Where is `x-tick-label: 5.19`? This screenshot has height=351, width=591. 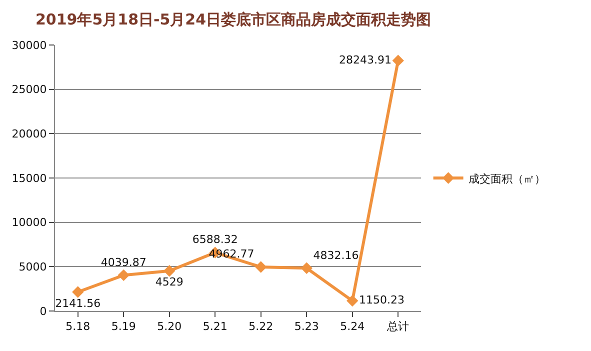 x-tick-label: 5.19 is located at coordinates (123, 327).